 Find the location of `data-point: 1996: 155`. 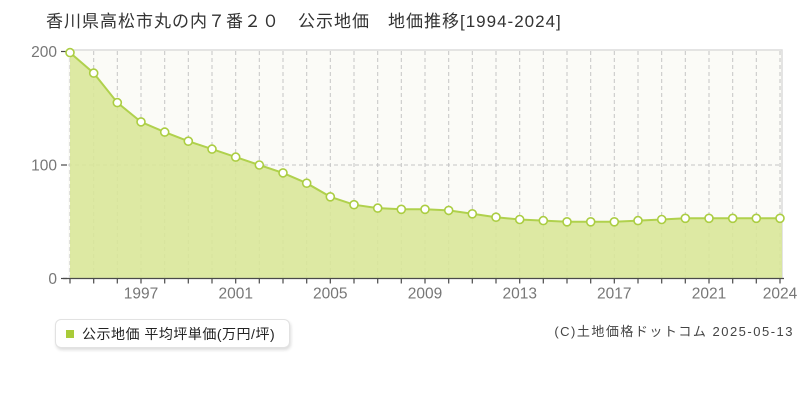

data-point: 1996: 155 is located at coordinates (117, 102).